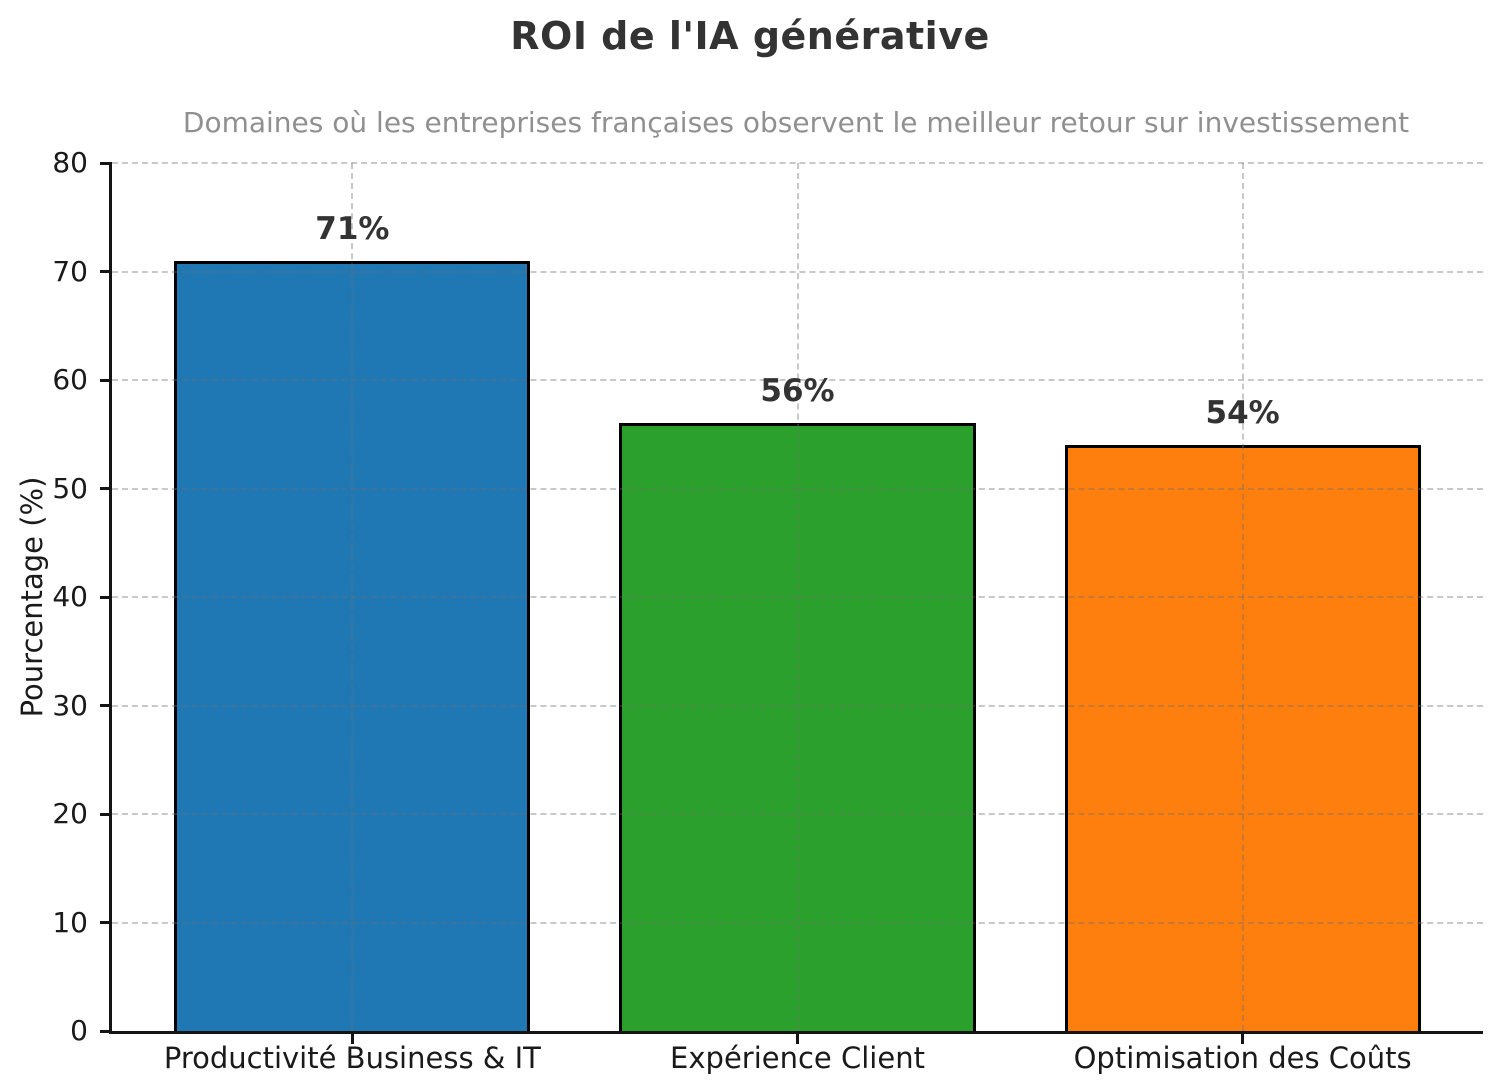 The height and width of the screenshot is (1092, 1500). I want to click on y-tick-label: 70, so click(70, 271).